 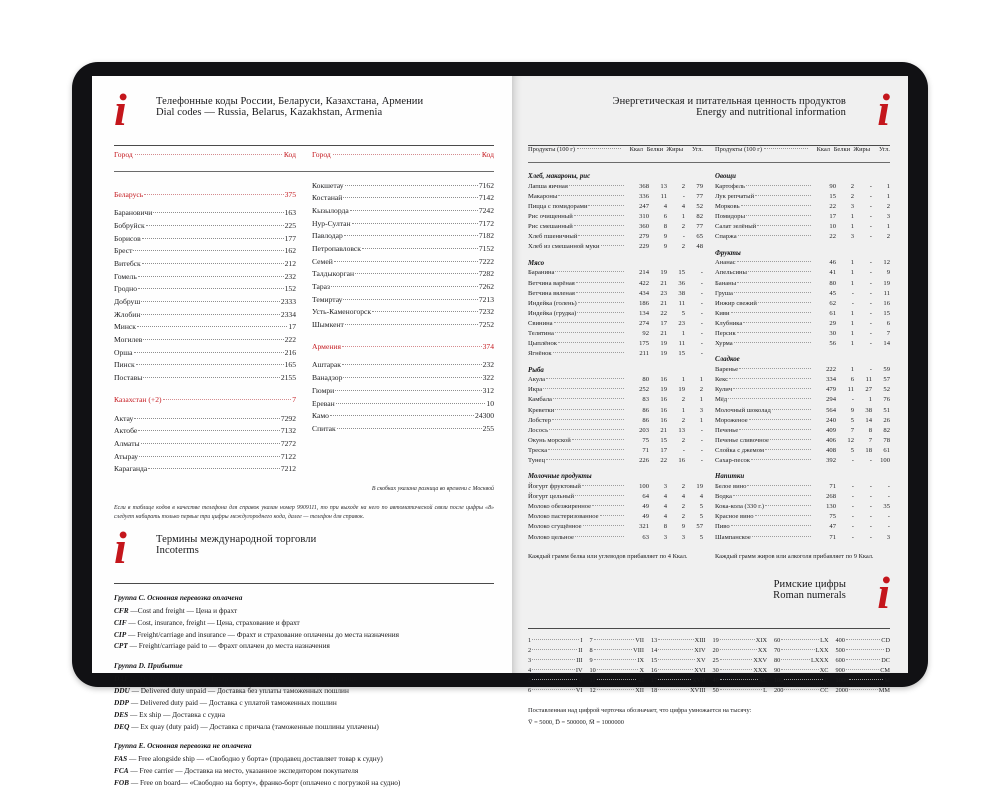 What do you see at coordinates (615, 207) in the screenshot?
I see `nutrition-row: Пицца с помидорами 247 4 4 52` at bounding box center [615, 207].